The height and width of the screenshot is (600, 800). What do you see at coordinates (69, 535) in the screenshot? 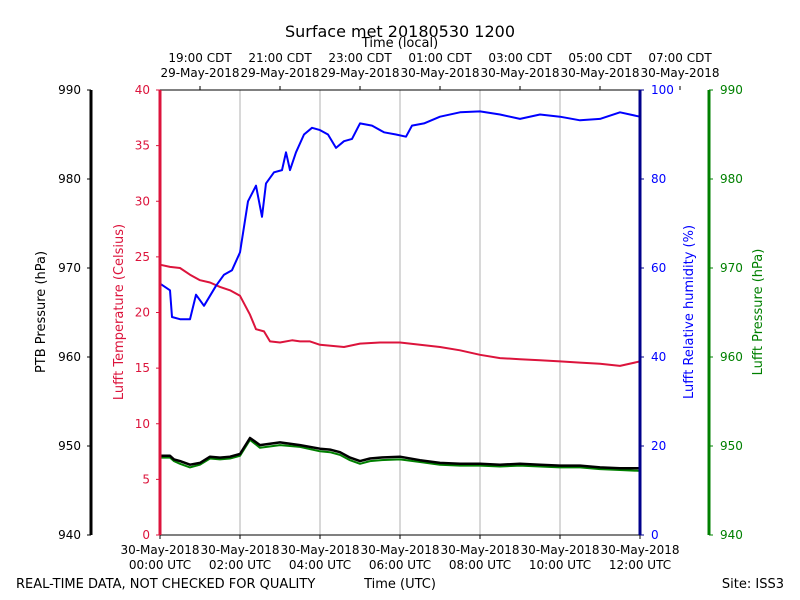
I see `ptb-pressure-tick-label: 940` at bounding box center [69, 535].